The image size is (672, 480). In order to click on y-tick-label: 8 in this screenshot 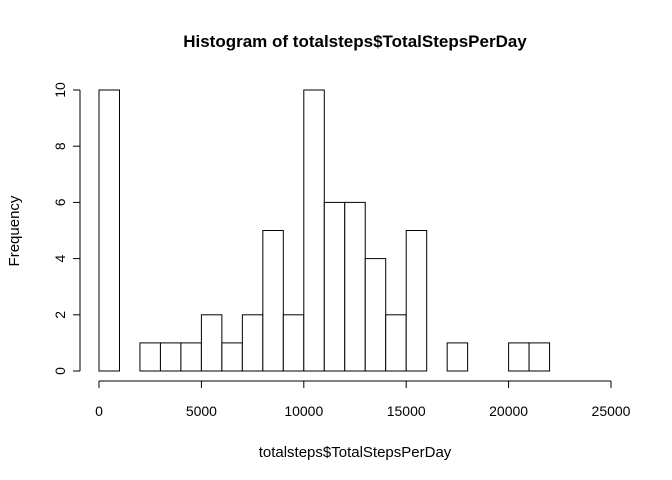, I will do `click(60, 146)`.